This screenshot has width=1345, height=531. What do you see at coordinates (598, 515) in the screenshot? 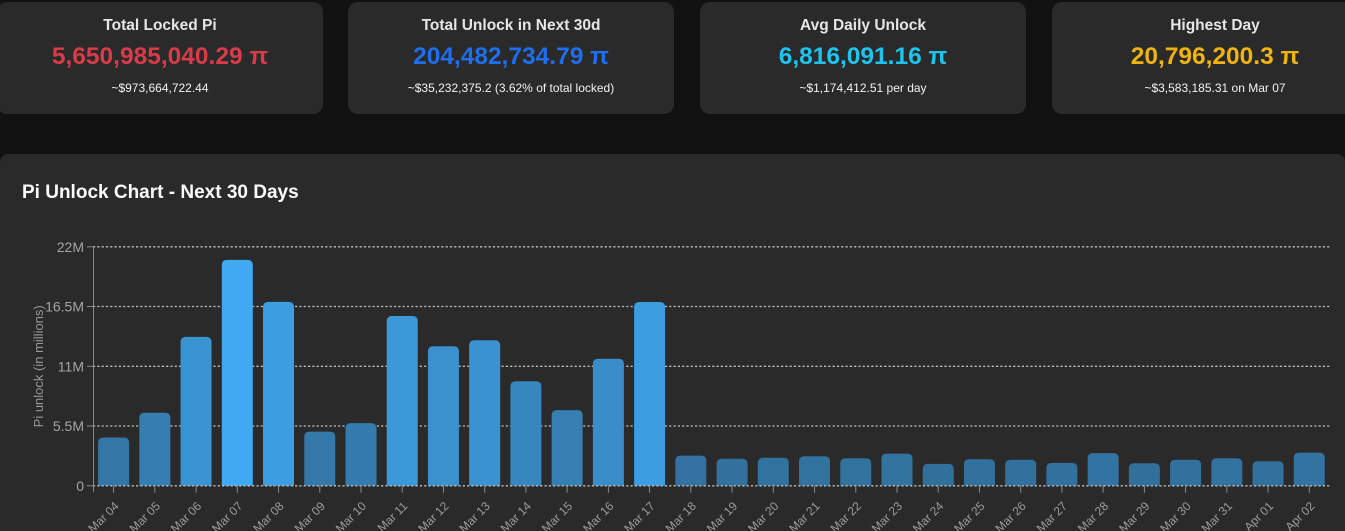
I see `svg-text: Mar 16` at bounding box center [598, 515].